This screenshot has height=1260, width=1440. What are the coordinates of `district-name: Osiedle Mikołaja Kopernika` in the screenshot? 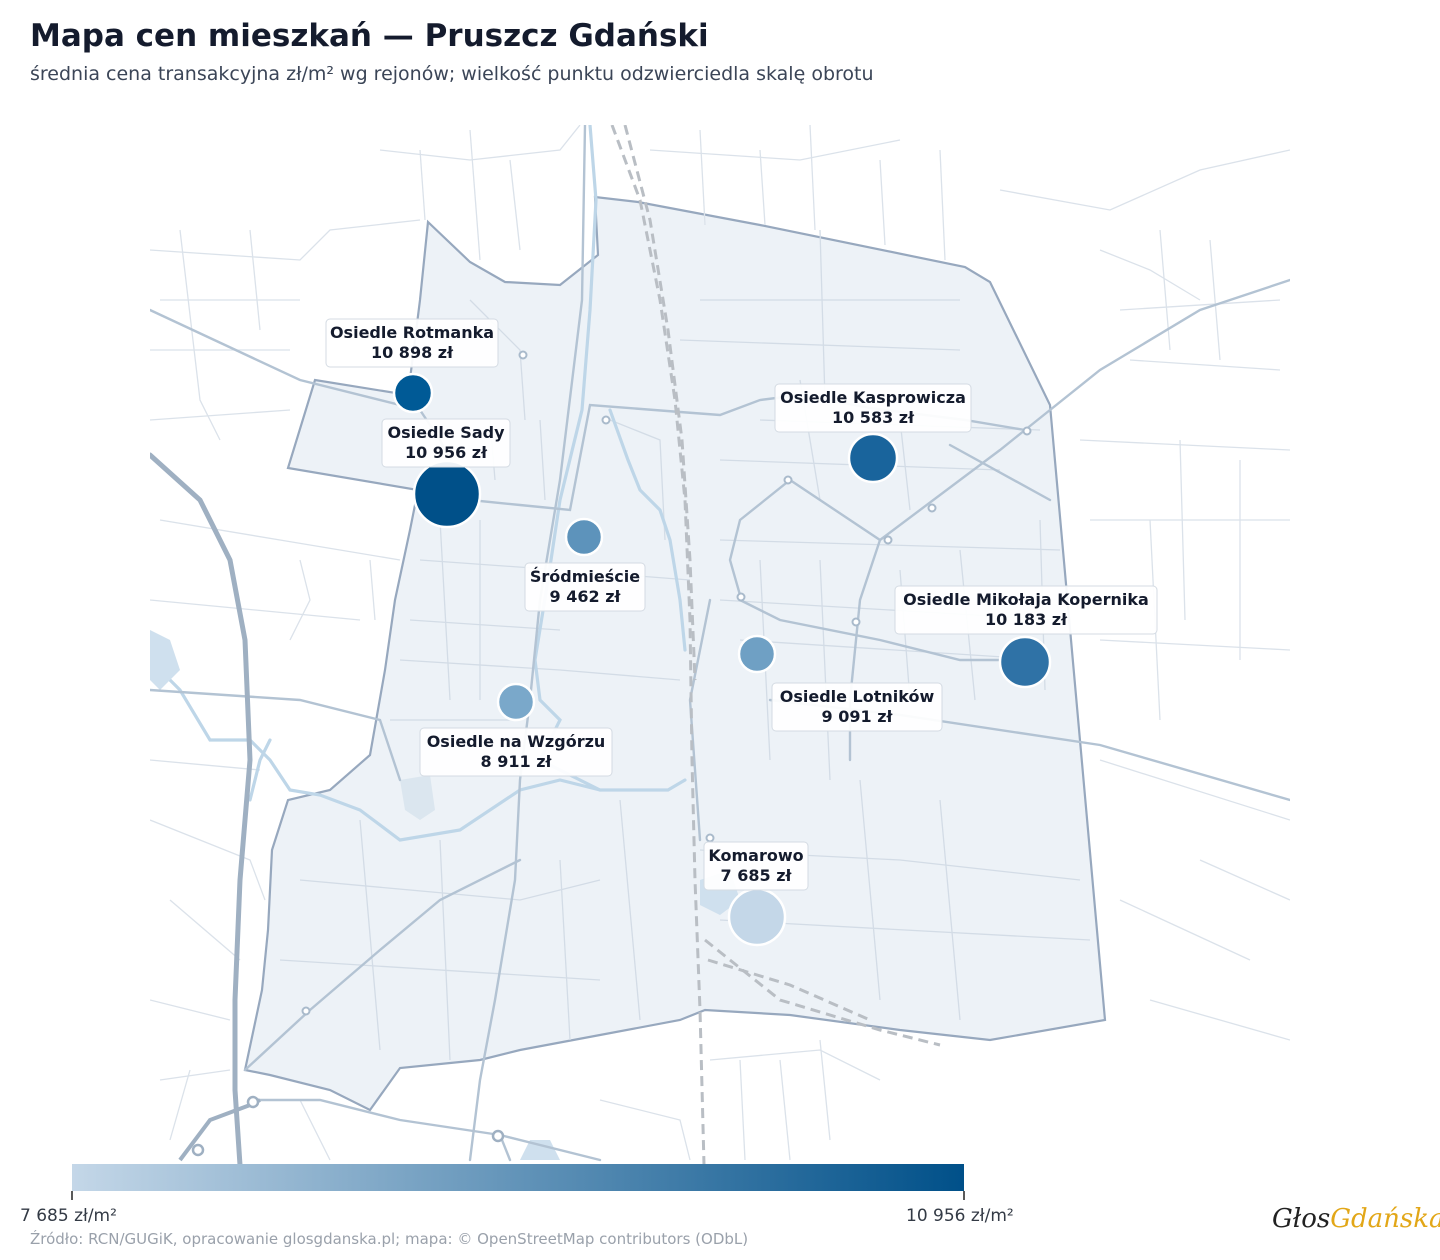 It's located at (1026, 599).